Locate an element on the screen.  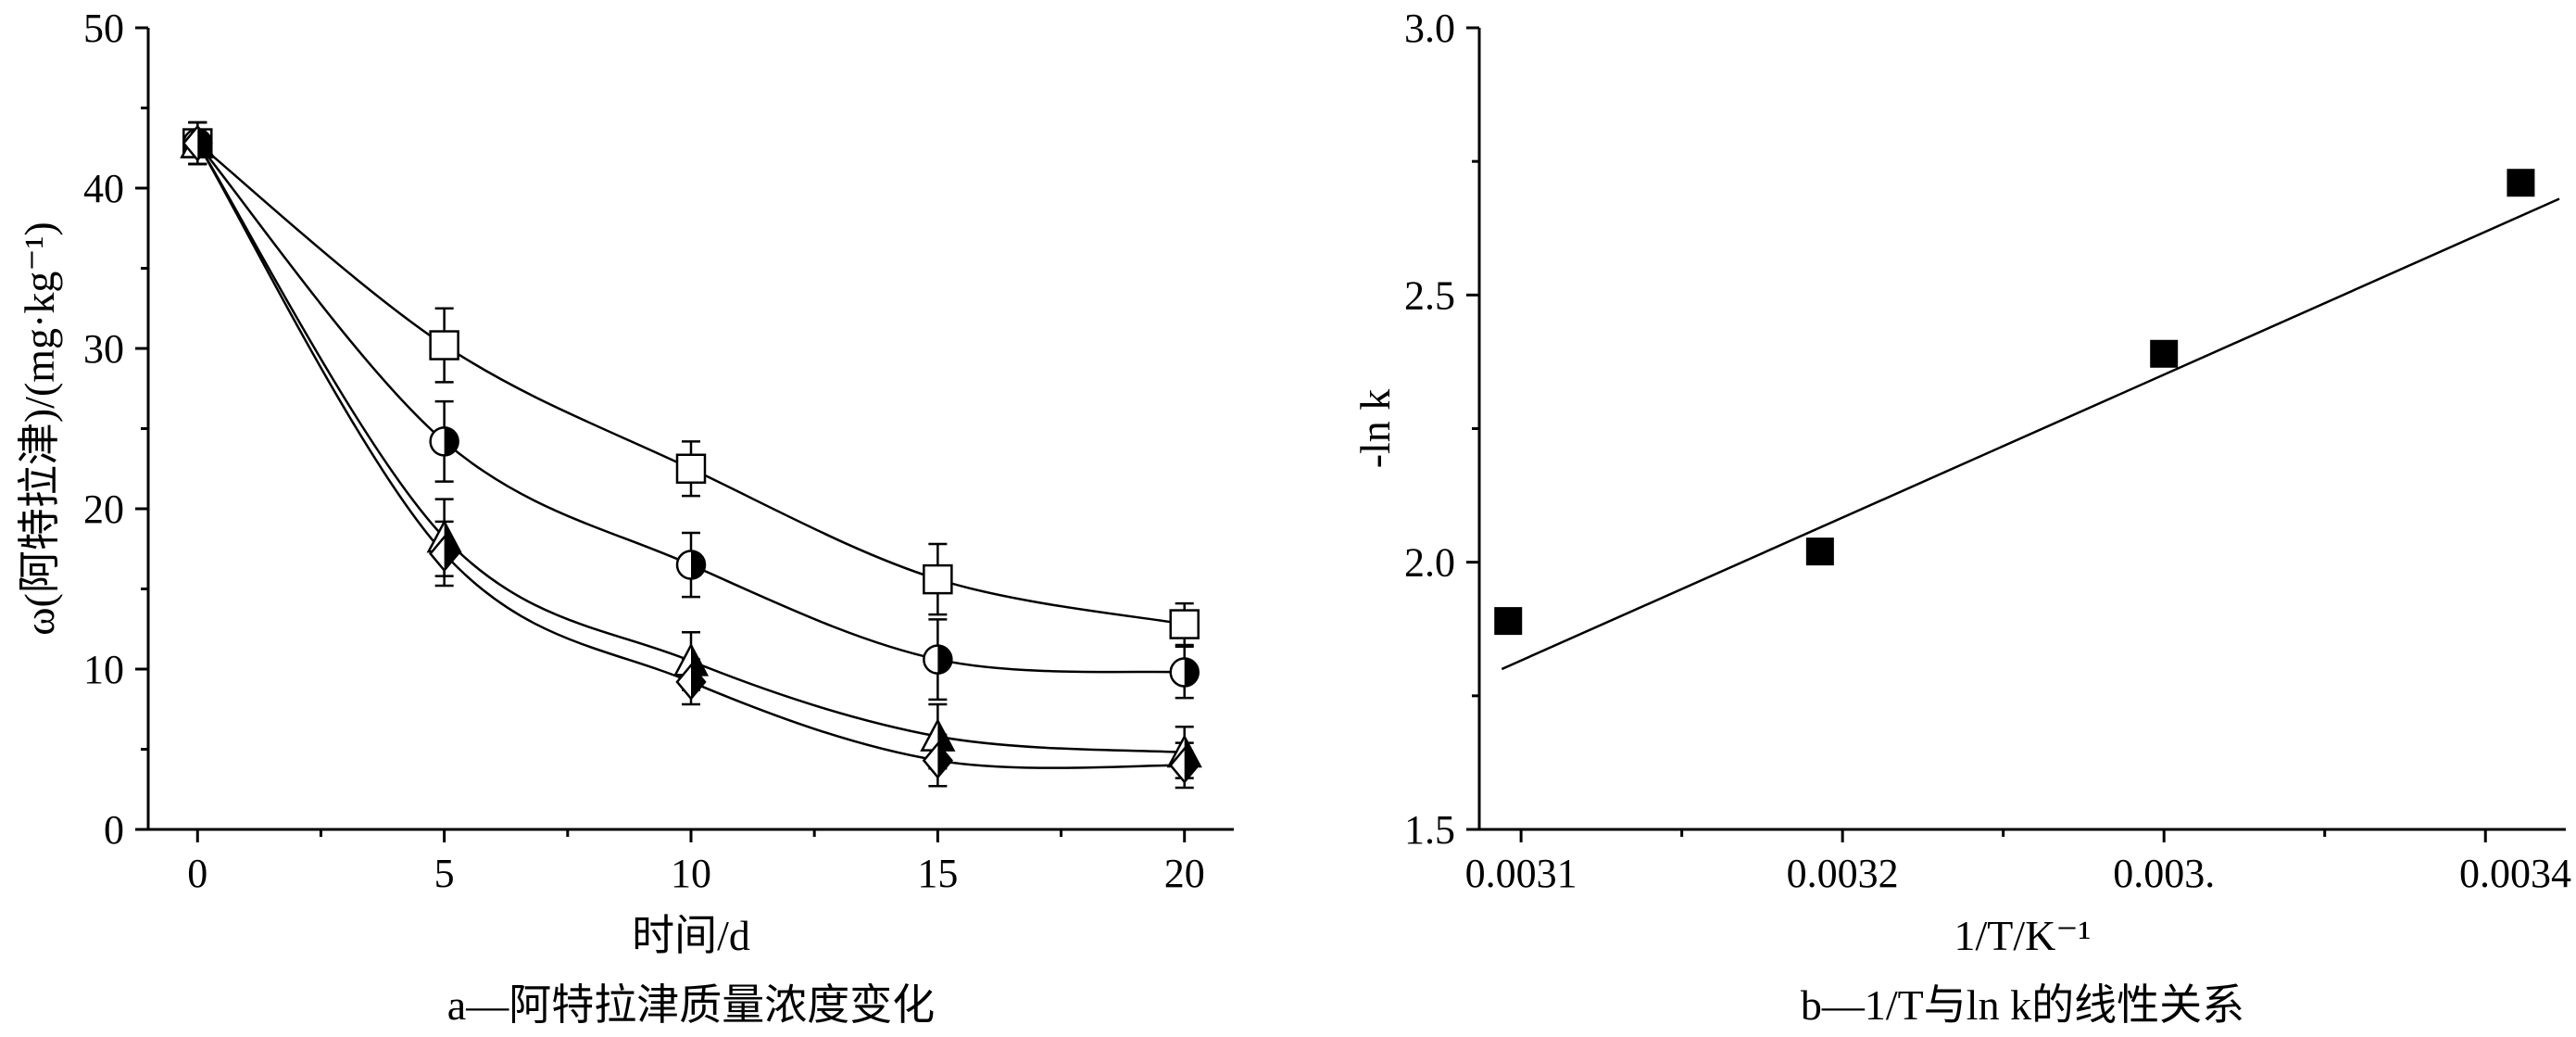
panel-a-x-tick-label: 20 is located at coordinates (1184, 873).